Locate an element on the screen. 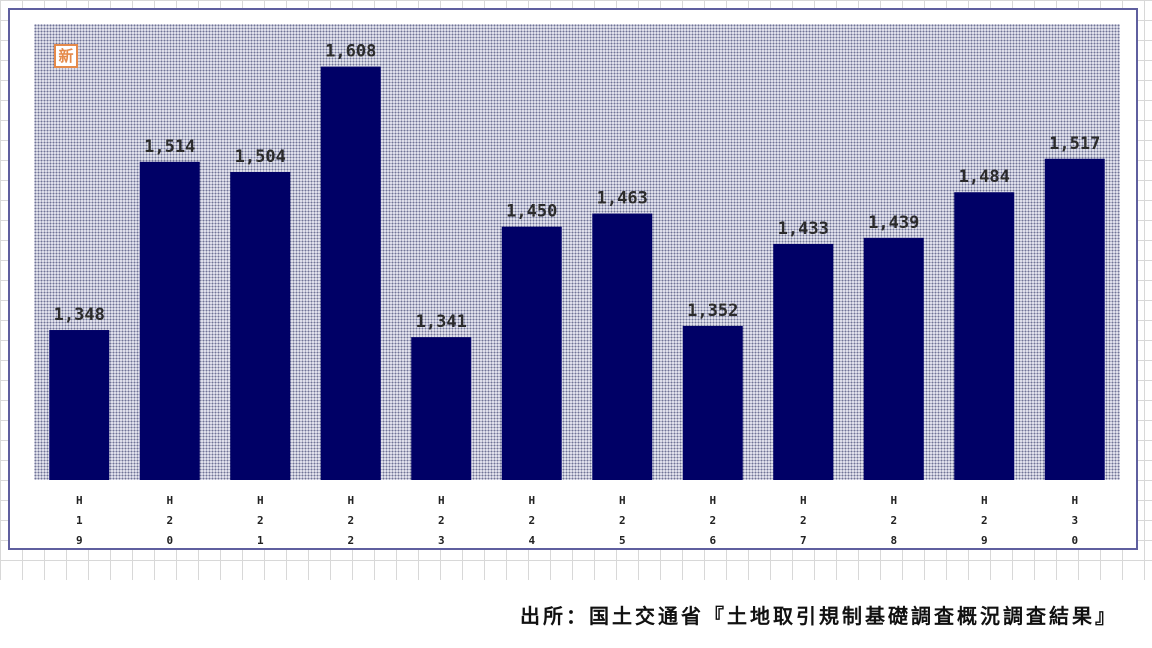 The image size is (1152, 648). x-tick-label: 6 is located at coordinates (712, 540).